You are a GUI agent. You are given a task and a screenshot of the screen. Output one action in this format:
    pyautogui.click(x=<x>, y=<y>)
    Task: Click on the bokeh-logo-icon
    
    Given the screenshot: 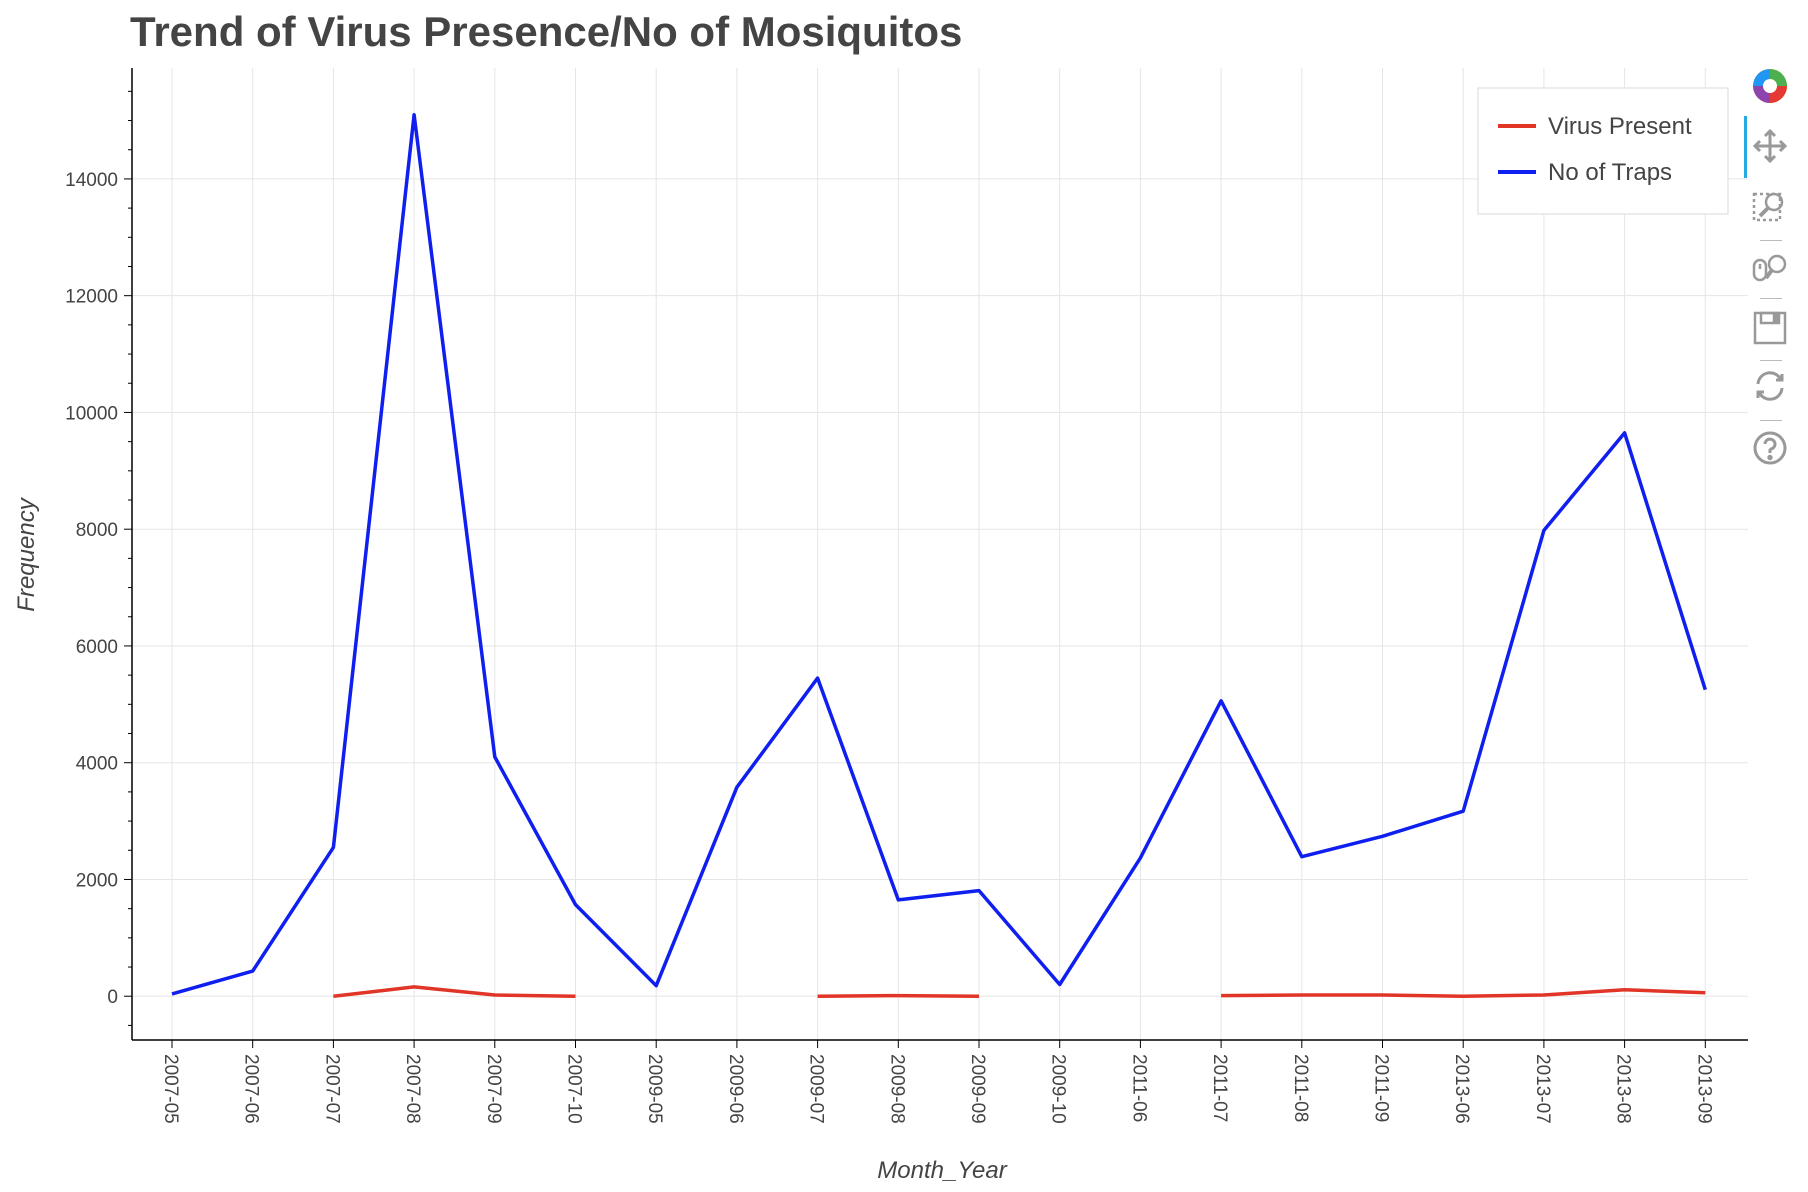 What is the action you would take?
    pyautogui.click(x=1770, y=86)
    